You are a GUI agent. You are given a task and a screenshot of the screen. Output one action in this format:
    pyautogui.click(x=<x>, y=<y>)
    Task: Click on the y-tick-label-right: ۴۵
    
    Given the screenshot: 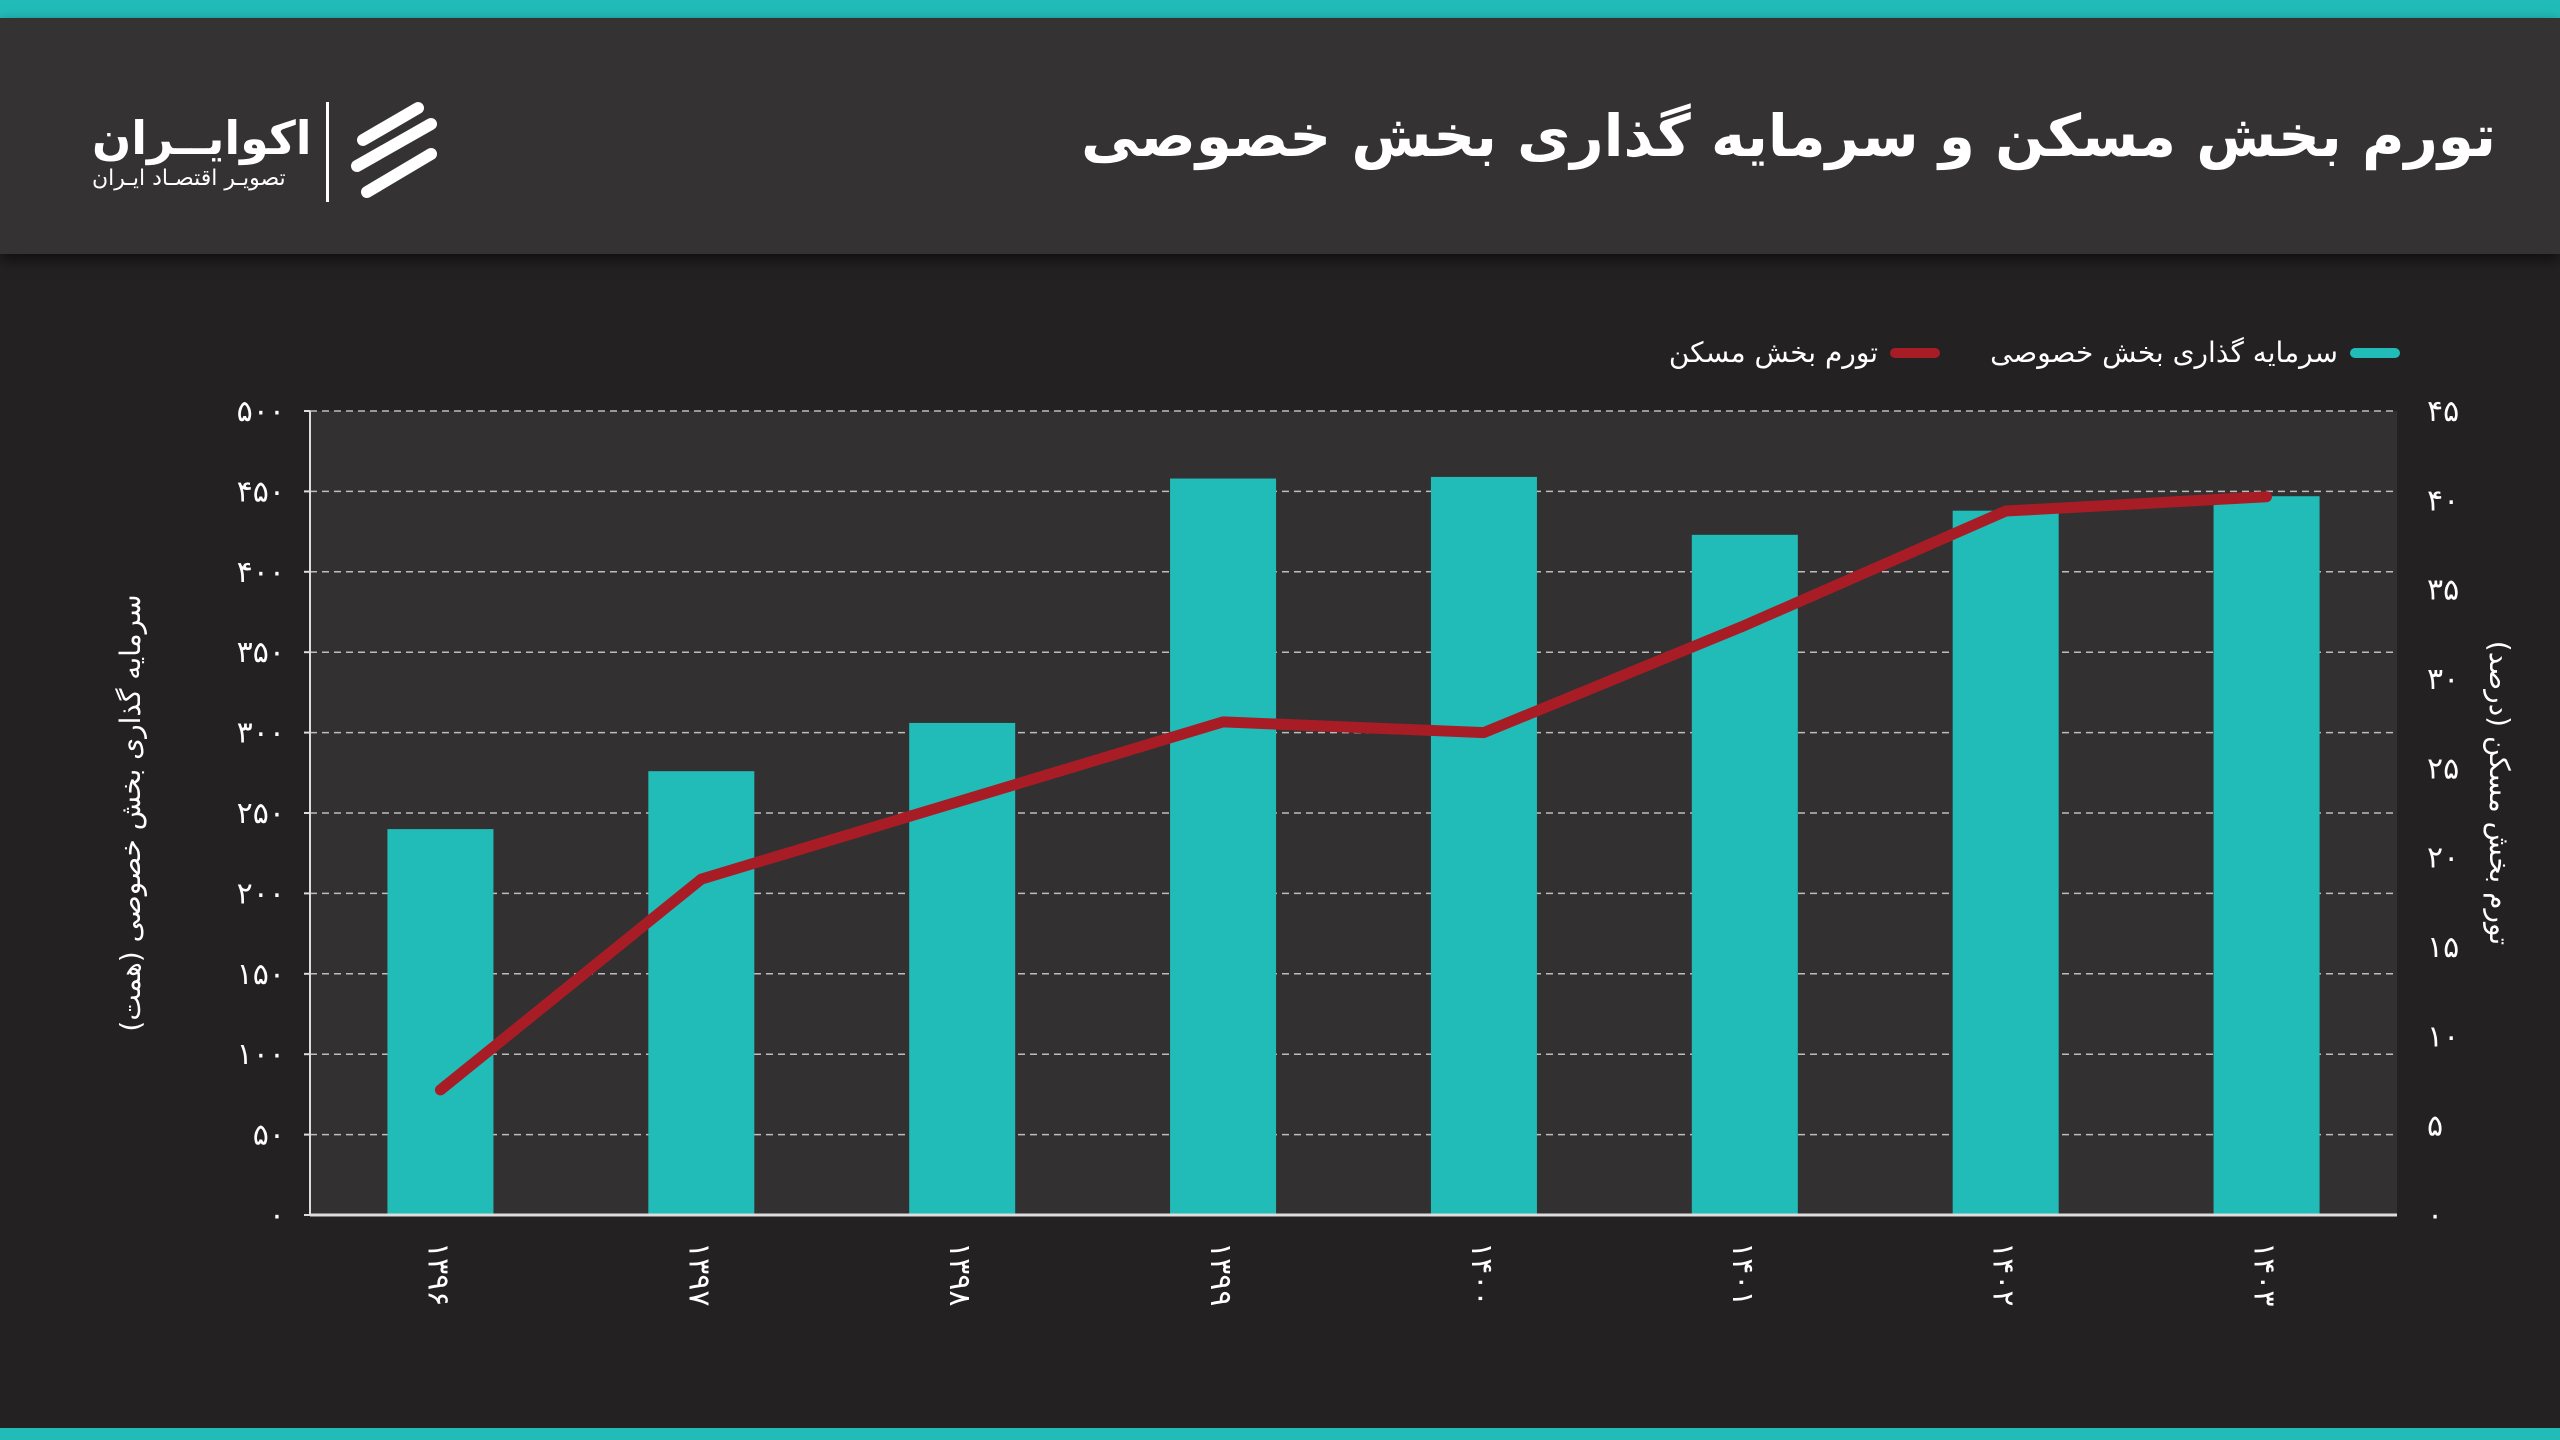 What is the action you would take?
    pyautogui.click(x=2443, y=411)
    